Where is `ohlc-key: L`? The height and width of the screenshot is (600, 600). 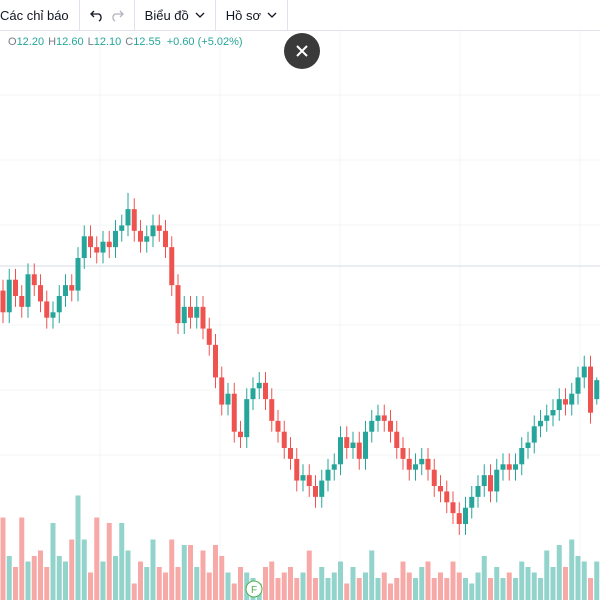 ohlc-key: L is located at coordinates (90, 42).